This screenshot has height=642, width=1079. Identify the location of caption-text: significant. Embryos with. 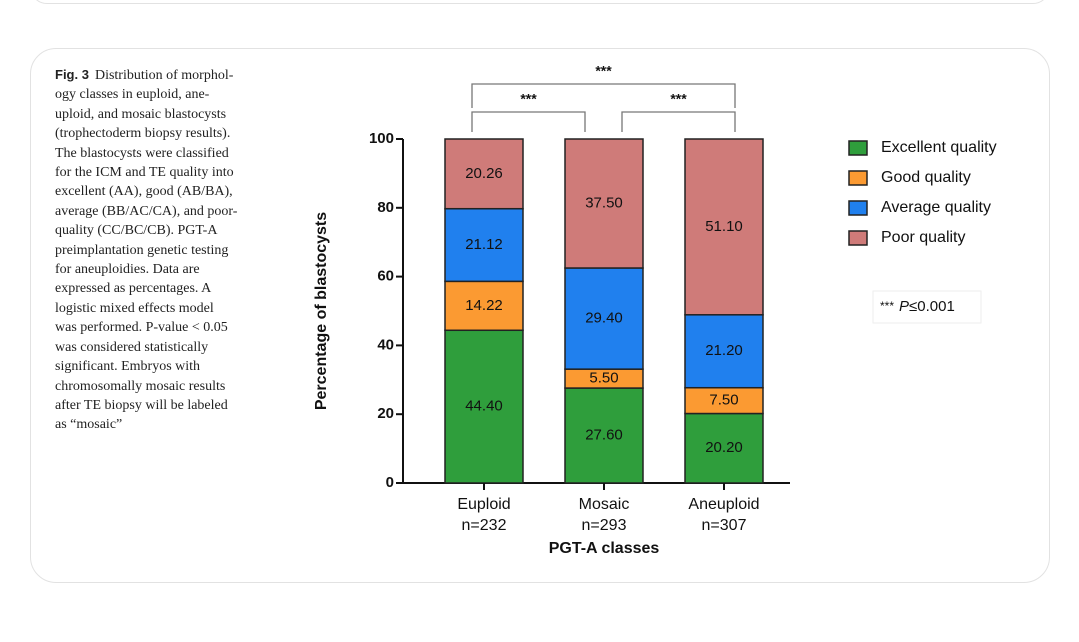
(128, 367).